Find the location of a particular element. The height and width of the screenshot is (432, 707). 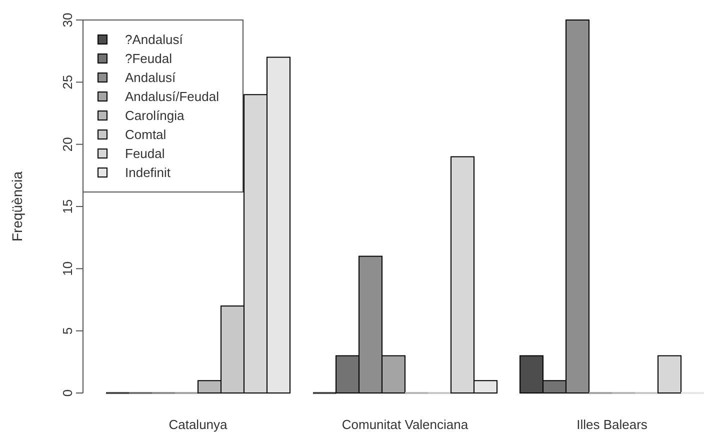

legend-label: Feudal is located at coordinates (145, 153).